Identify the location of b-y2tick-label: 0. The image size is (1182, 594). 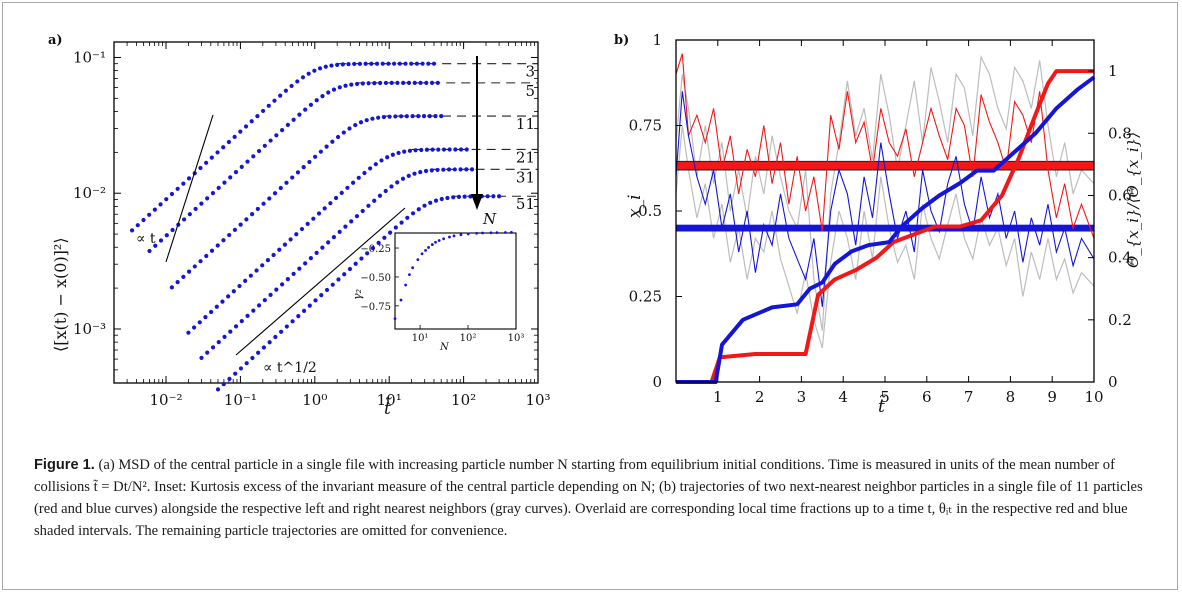
(1113, 382).